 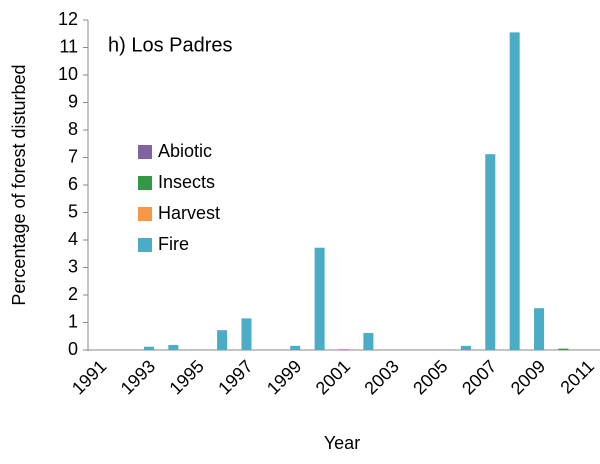 I want to click on legend-label: Harvest, so click(x=189, y=213).